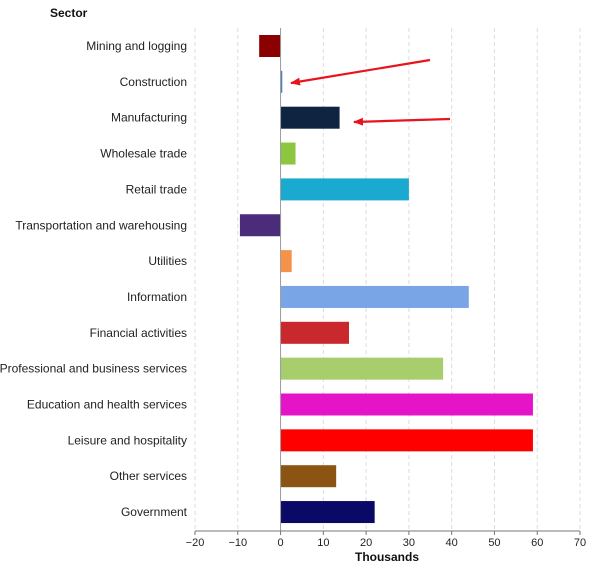 The image size is (594, 566). I want to click on x-axis-title: Thousands, so click(387, 557).